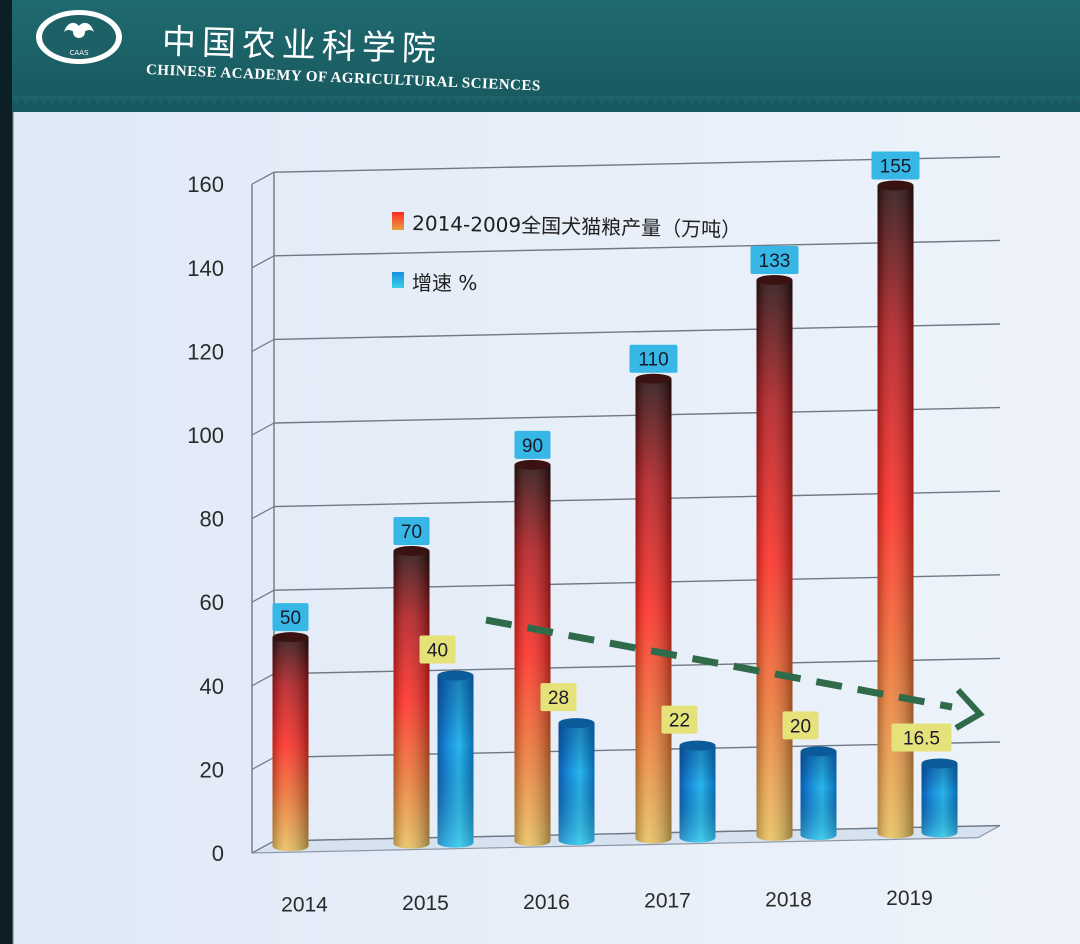 Image resolution: width=1080 pixels, height=944 pixels. I want to click on legend: 2014-2009全国犬猫粮产量（万吨） 增速 %, so click(566, 253).